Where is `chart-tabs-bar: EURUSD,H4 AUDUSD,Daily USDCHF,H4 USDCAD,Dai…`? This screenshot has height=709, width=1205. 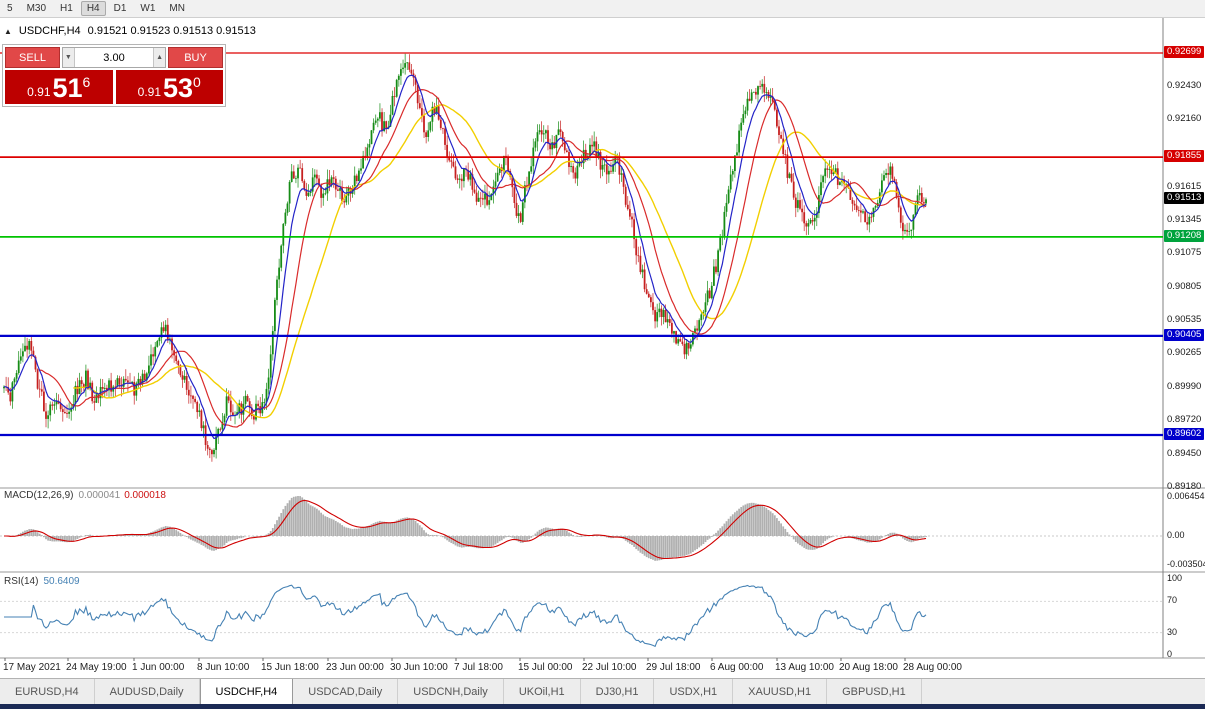
chart-tabs-bar: EURUSD,H4 AUDUSD,Daily USDCHF,H4 USDCAD,Dai… is located at coordinates (602, 691).